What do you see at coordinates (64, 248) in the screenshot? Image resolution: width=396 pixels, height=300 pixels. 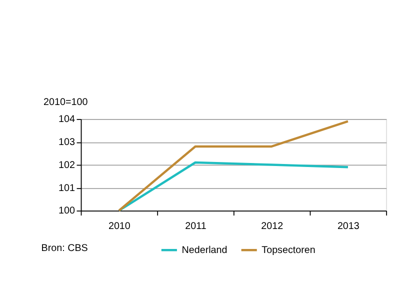 I see `text: Bron: CBS` at bounding box center [64, 248].